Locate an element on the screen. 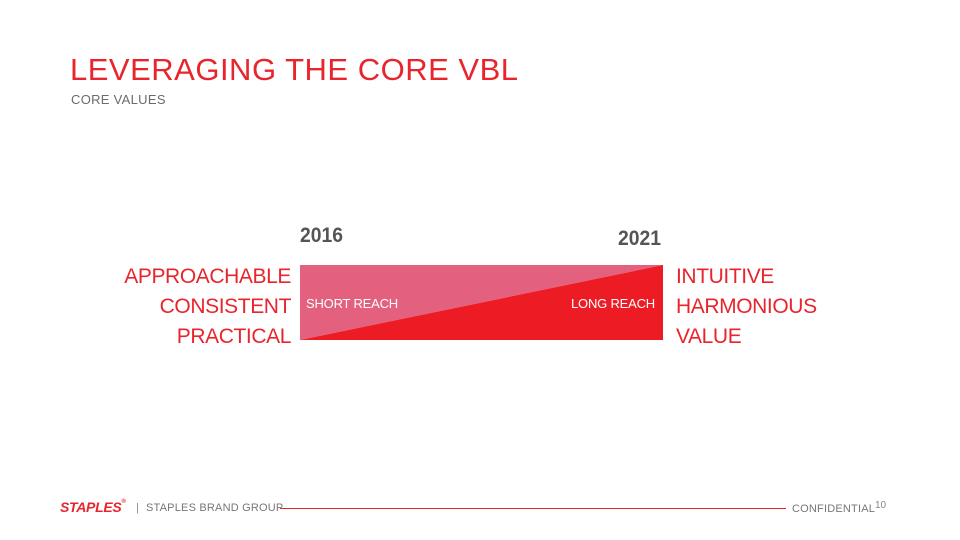  slide-subtitle: CORE VALUES is located at coordinates (118, 99).